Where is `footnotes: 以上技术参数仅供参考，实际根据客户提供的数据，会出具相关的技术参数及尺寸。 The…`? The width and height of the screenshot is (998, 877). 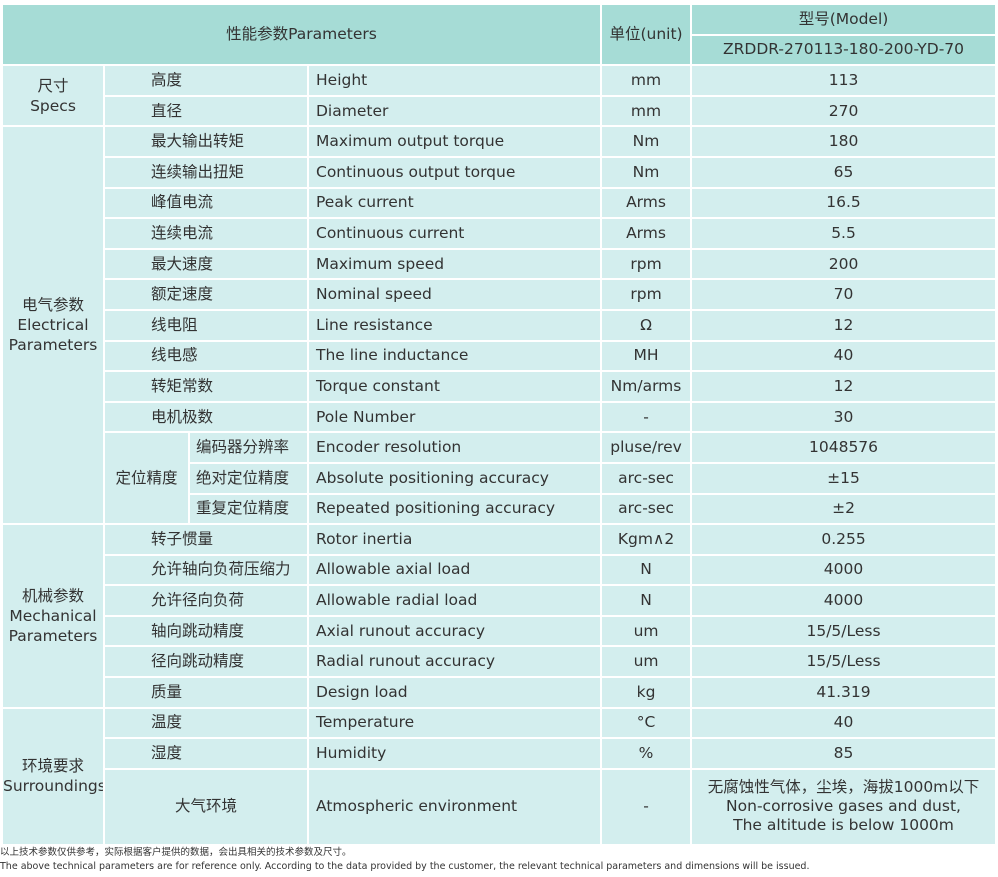
footnotes: 以上技术参数仅供参考，实际根据客户提供的数据，会出具相关的技术参数及尺寸。 The… is located at coordinates (404, 860).